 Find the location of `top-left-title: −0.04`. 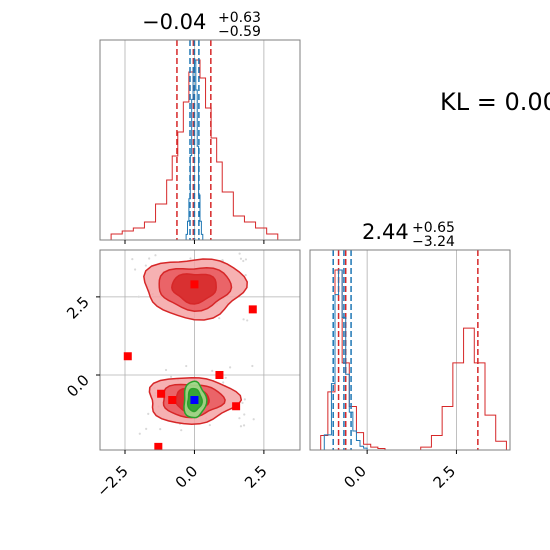

top-left-title: −0.04 is located at coordinates (174, 22).